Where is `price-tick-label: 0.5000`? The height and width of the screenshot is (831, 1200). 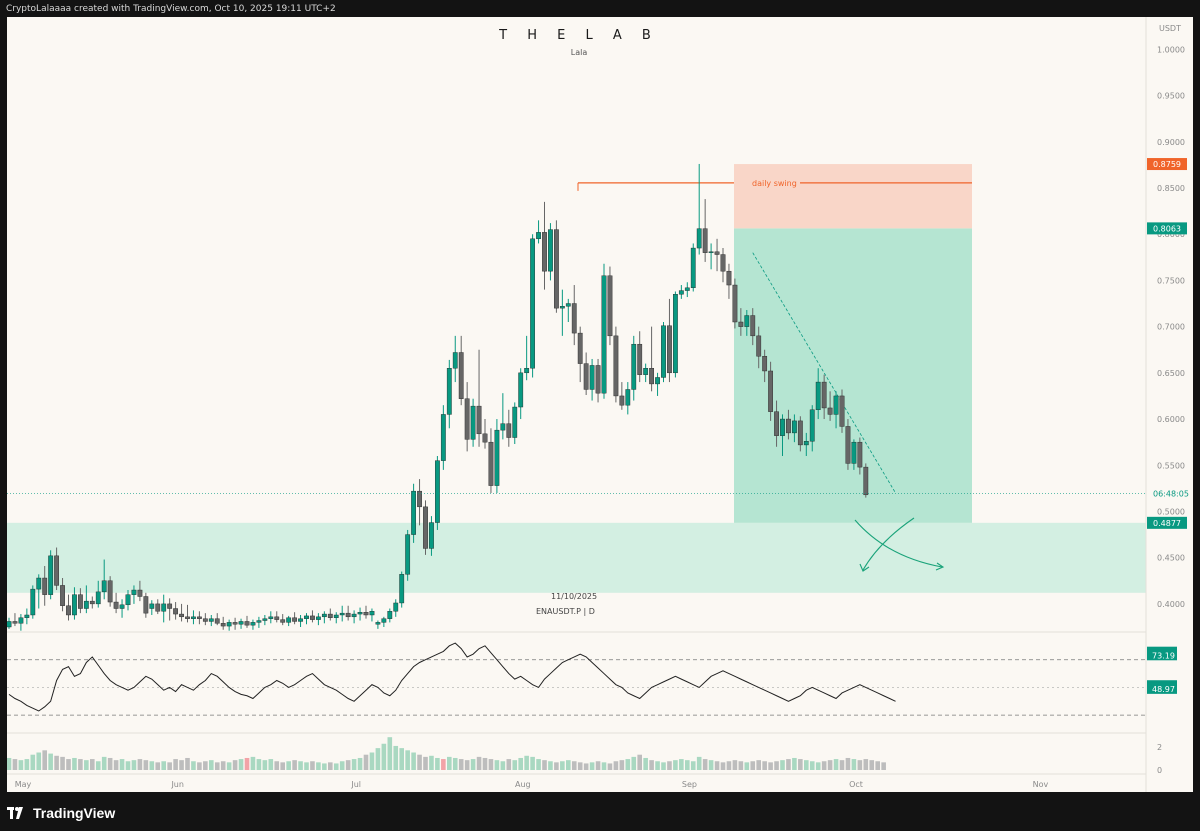 price-tick-label: 0.5000 is located at coordinates (1171, 511).